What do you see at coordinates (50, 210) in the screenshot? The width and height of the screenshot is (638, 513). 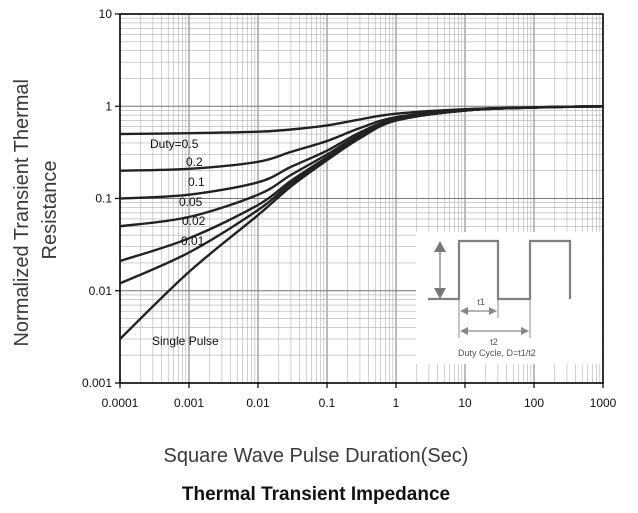 I see `y-axis-title-line-2: Resistance` at bounding box center [50, 210].